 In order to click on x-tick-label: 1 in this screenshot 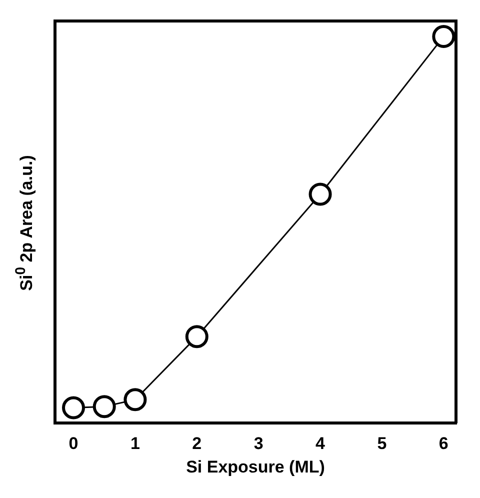, I will do `click(135, 444)`.